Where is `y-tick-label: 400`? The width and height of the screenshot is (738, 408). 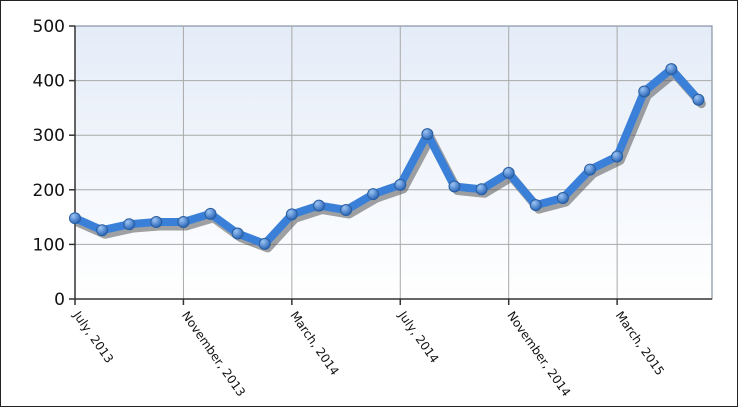 y-tick-label: 400 is located at coordinates (49, 82).